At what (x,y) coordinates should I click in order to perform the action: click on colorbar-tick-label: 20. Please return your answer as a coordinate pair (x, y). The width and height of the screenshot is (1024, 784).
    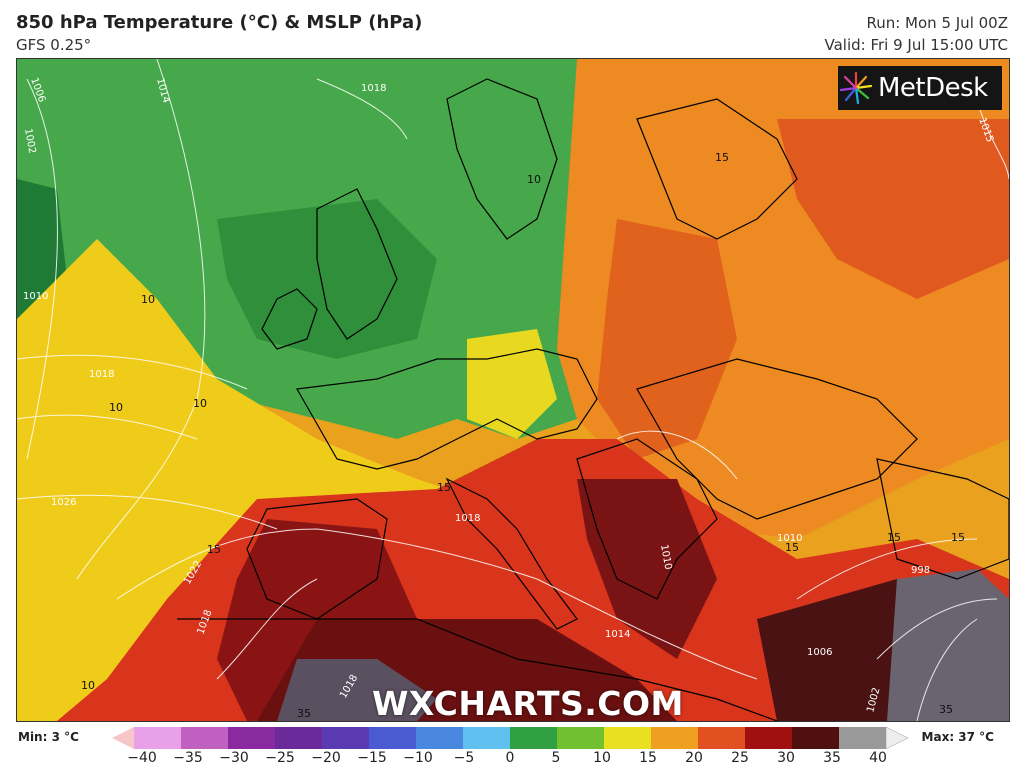
    Looking at the image, I should click on (694, 758).